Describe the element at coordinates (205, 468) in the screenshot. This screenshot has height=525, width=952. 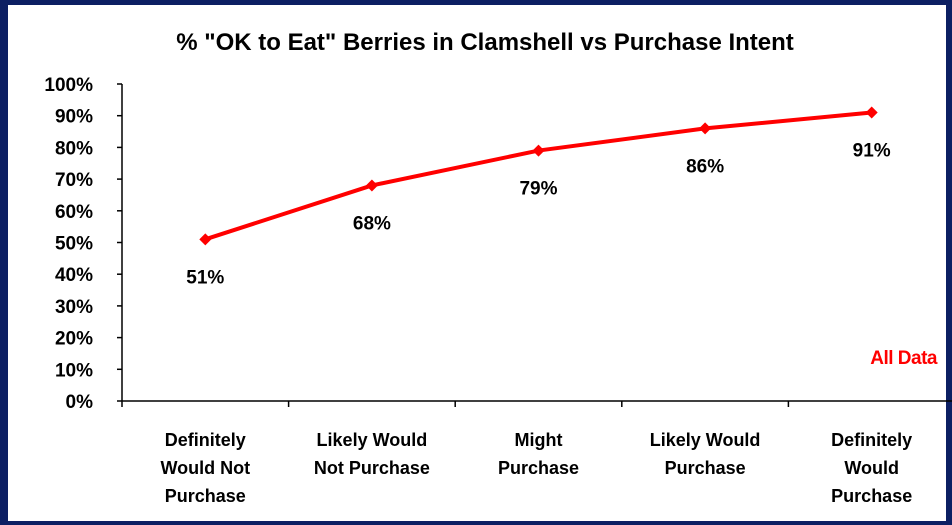
I see `x-category-label: Definitely Would Not Purchase` at that location.